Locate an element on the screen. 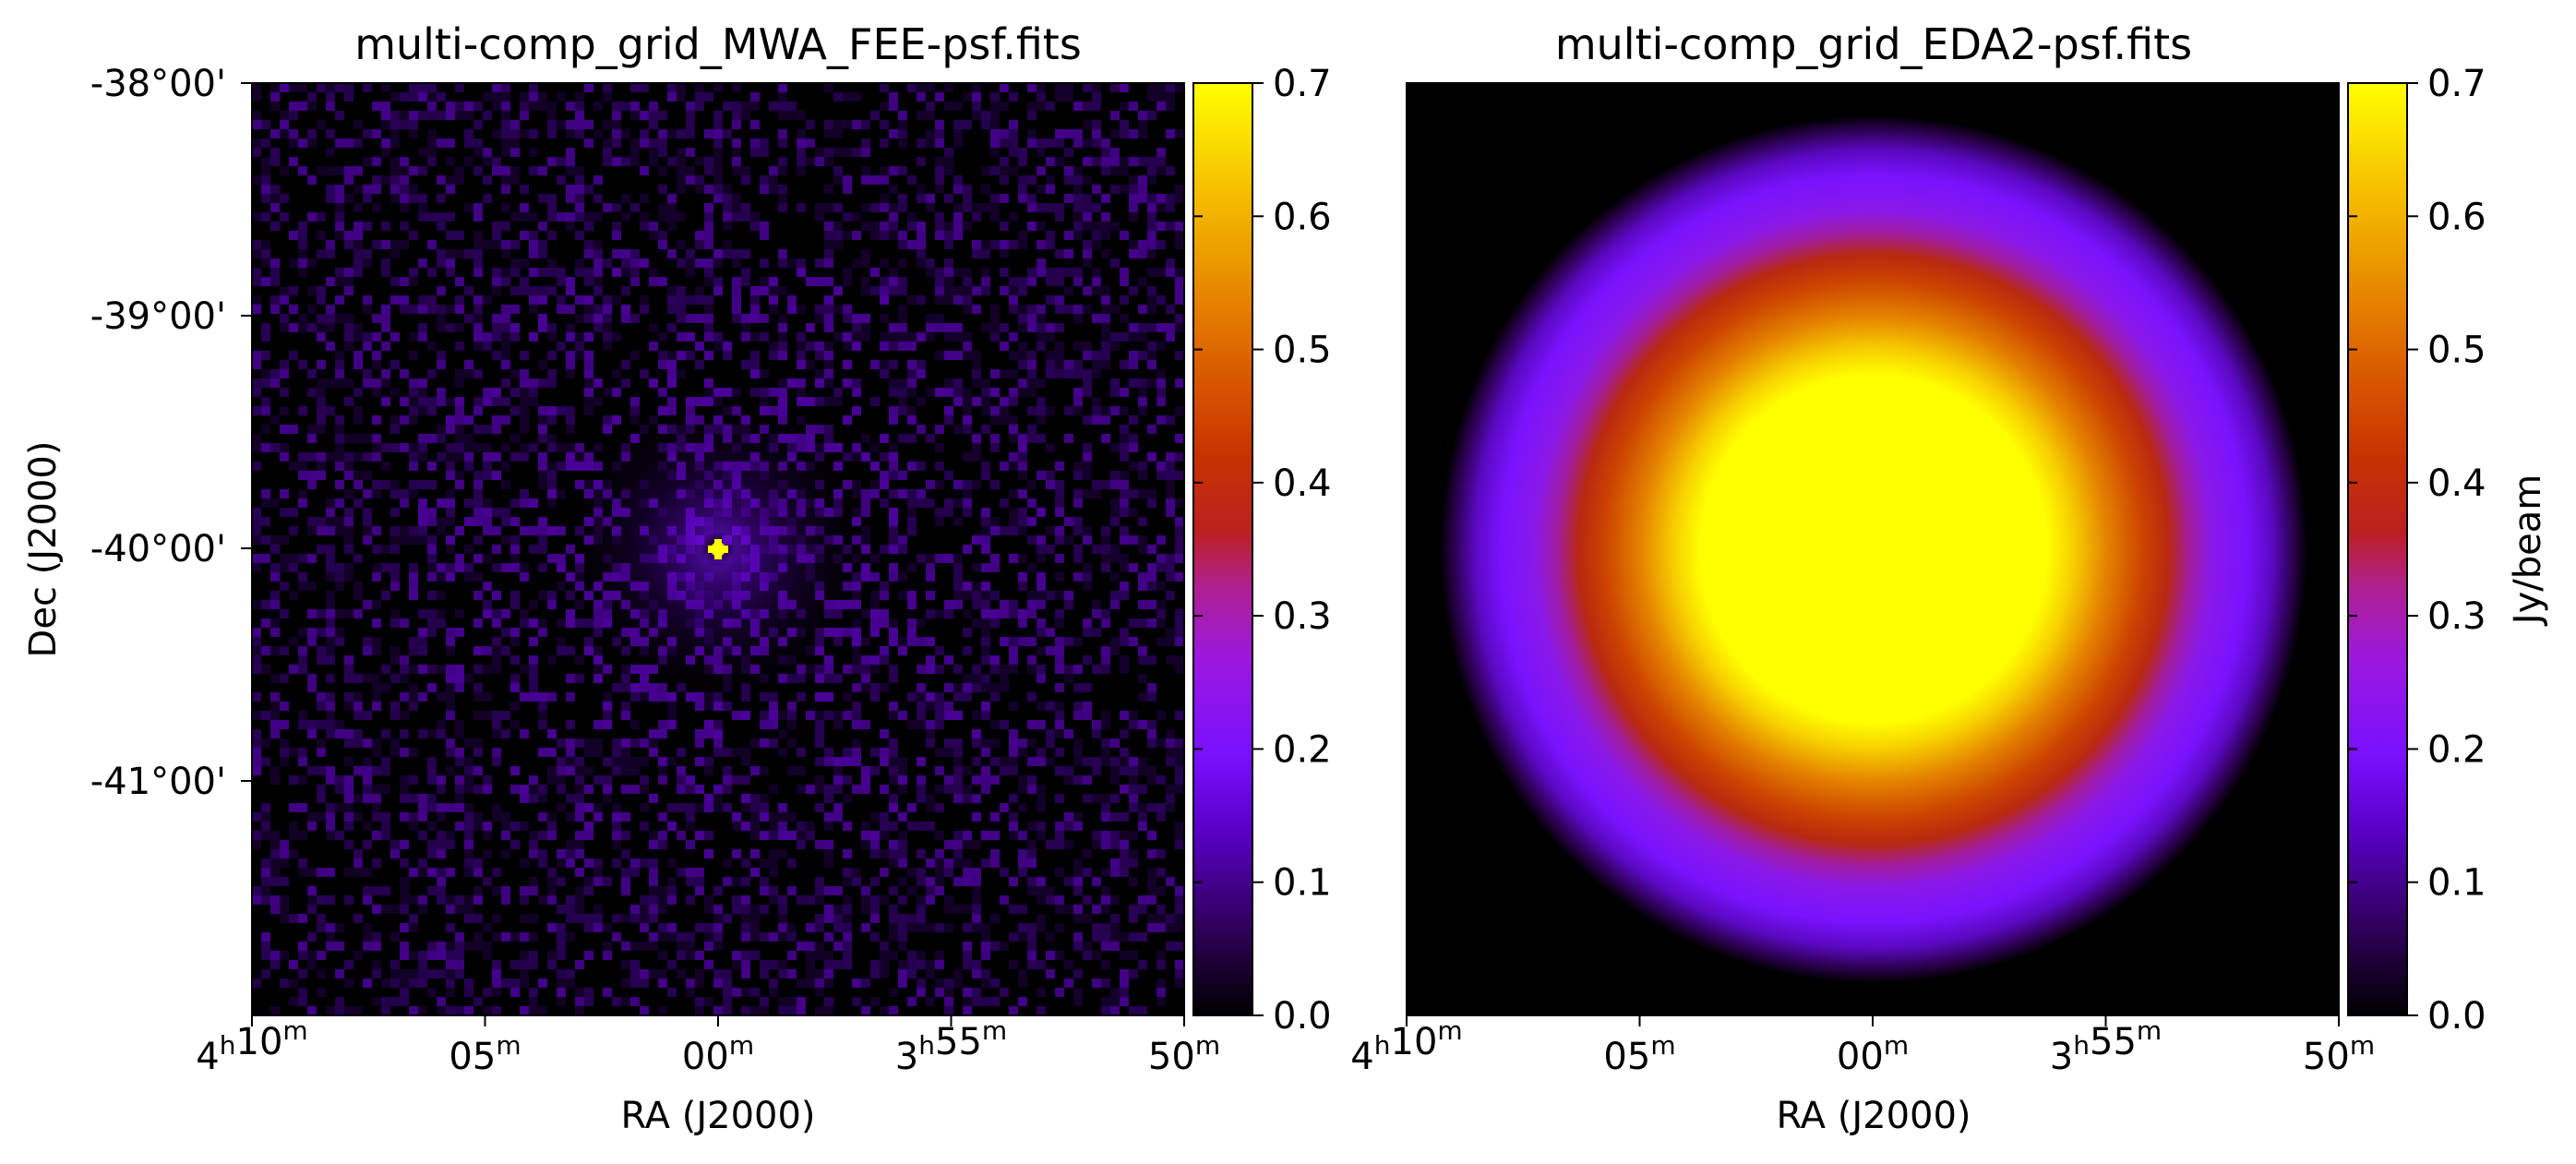 The image size is (2576, 1164). colorbar-tick-label: 0.5 is located at coordinates (1302, 351).